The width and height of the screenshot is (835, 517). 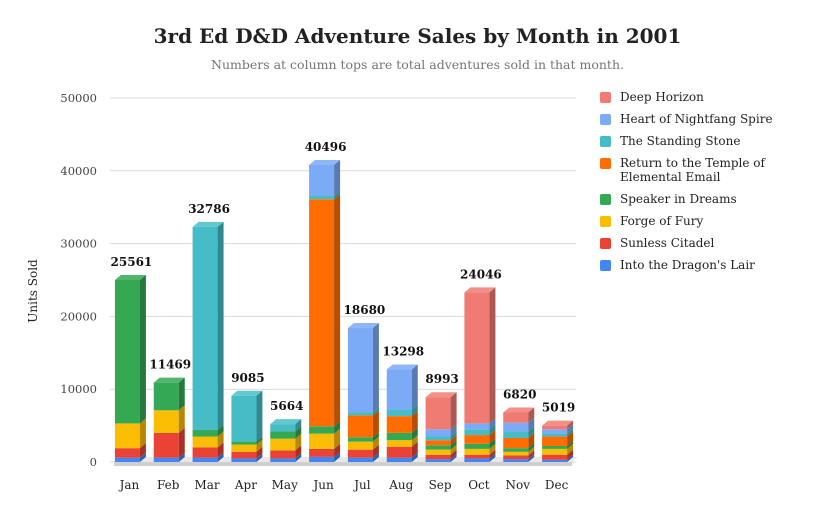 I want to click on bar-stack-apr, so click(x=247, y=426).